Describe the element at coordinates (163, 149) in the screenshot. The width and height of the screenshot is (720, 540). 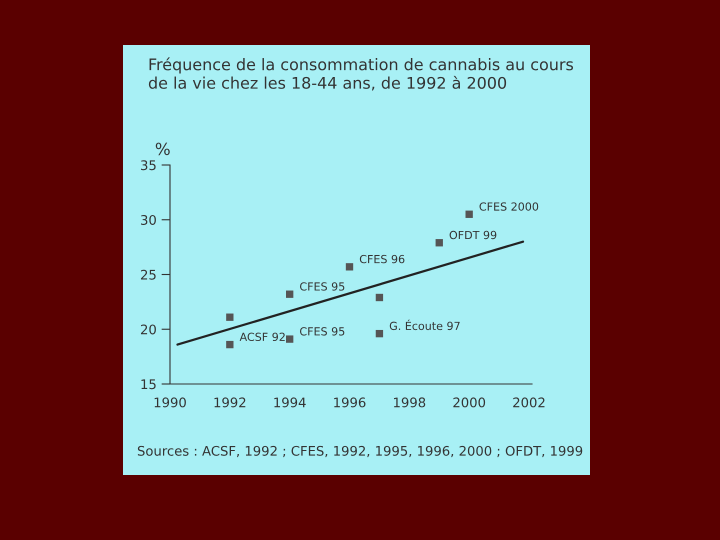
I see `y-axis-title: %` at that location.